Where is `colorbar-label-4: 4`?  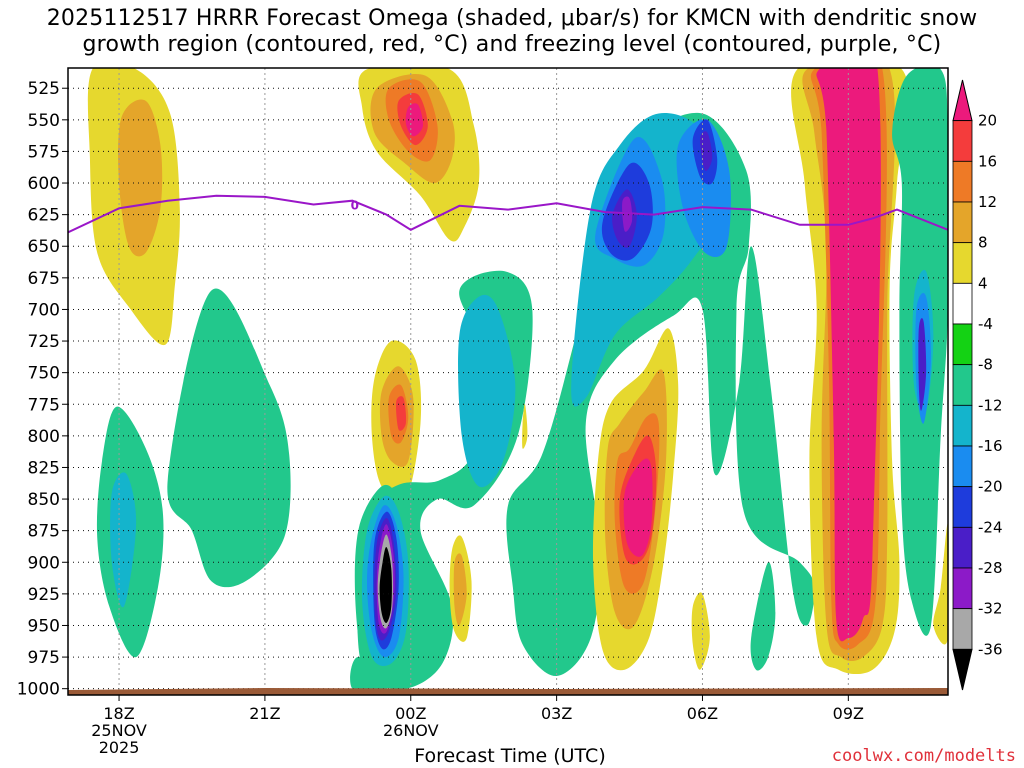 colorbar-label-4: 4 is located at coordinates (983, 283).